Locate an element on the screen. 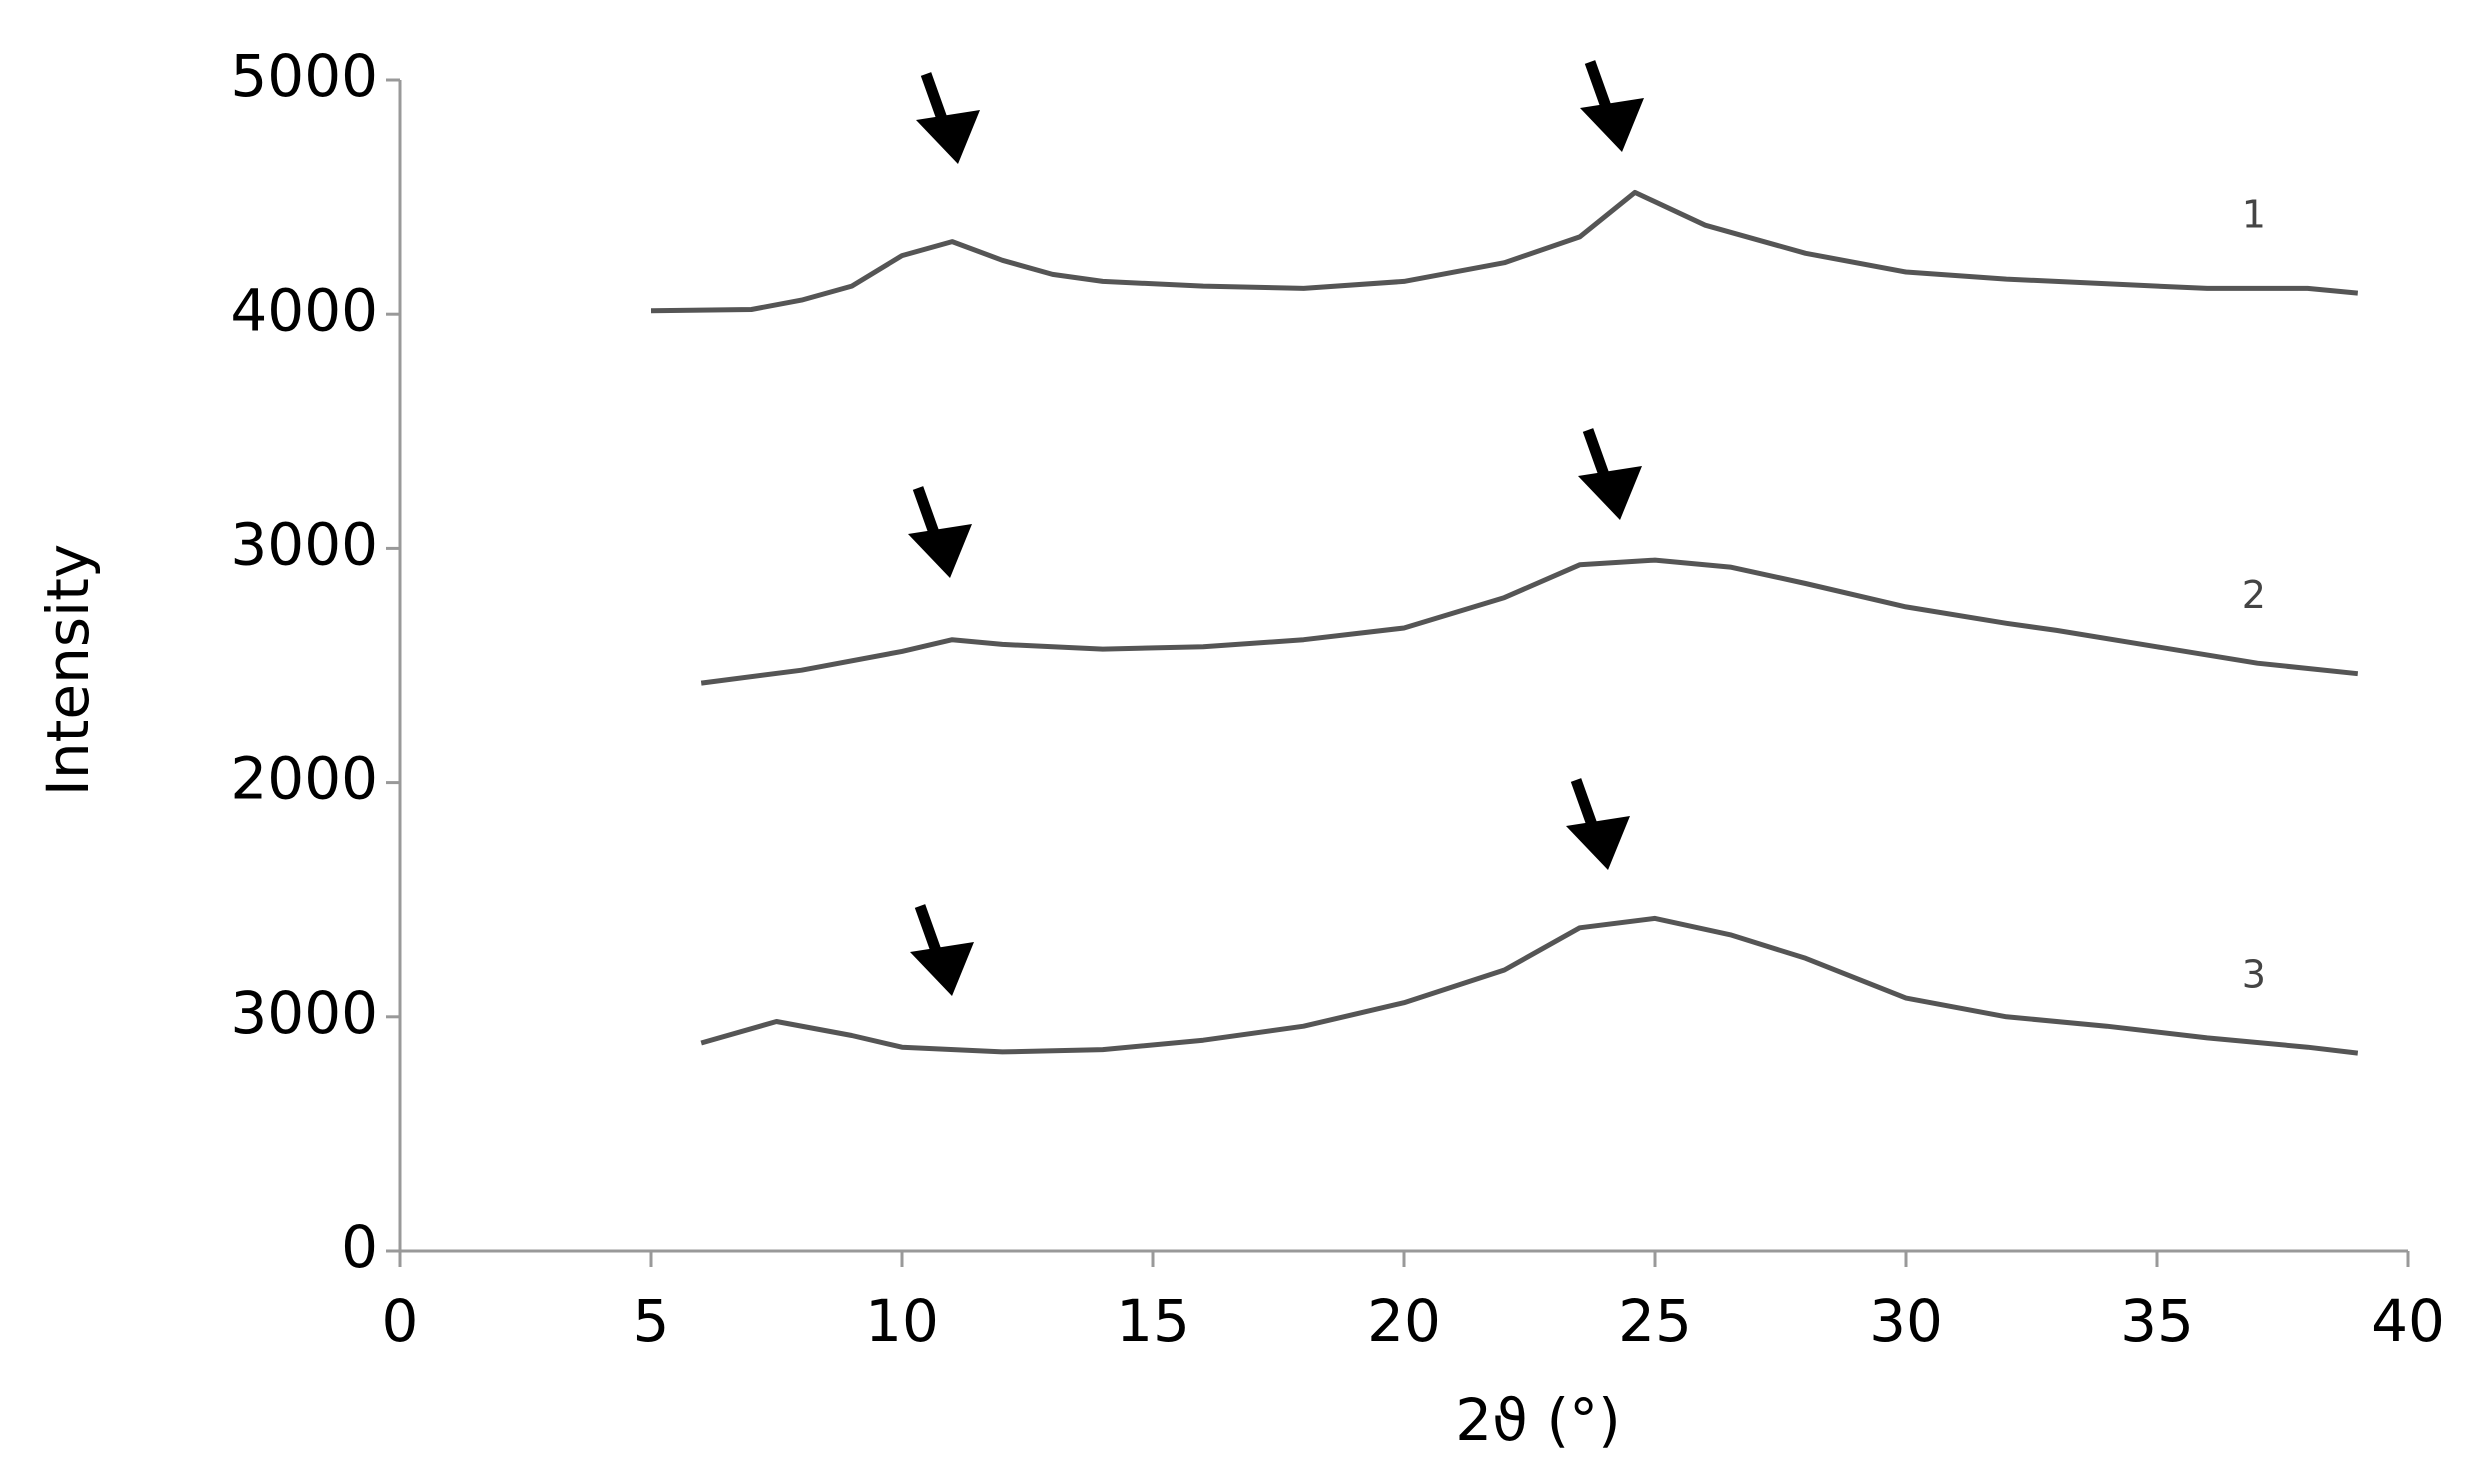 This screenshot has height=1479, width=2470. y-tick-label: 0 is located at coordinates (359, 1247).